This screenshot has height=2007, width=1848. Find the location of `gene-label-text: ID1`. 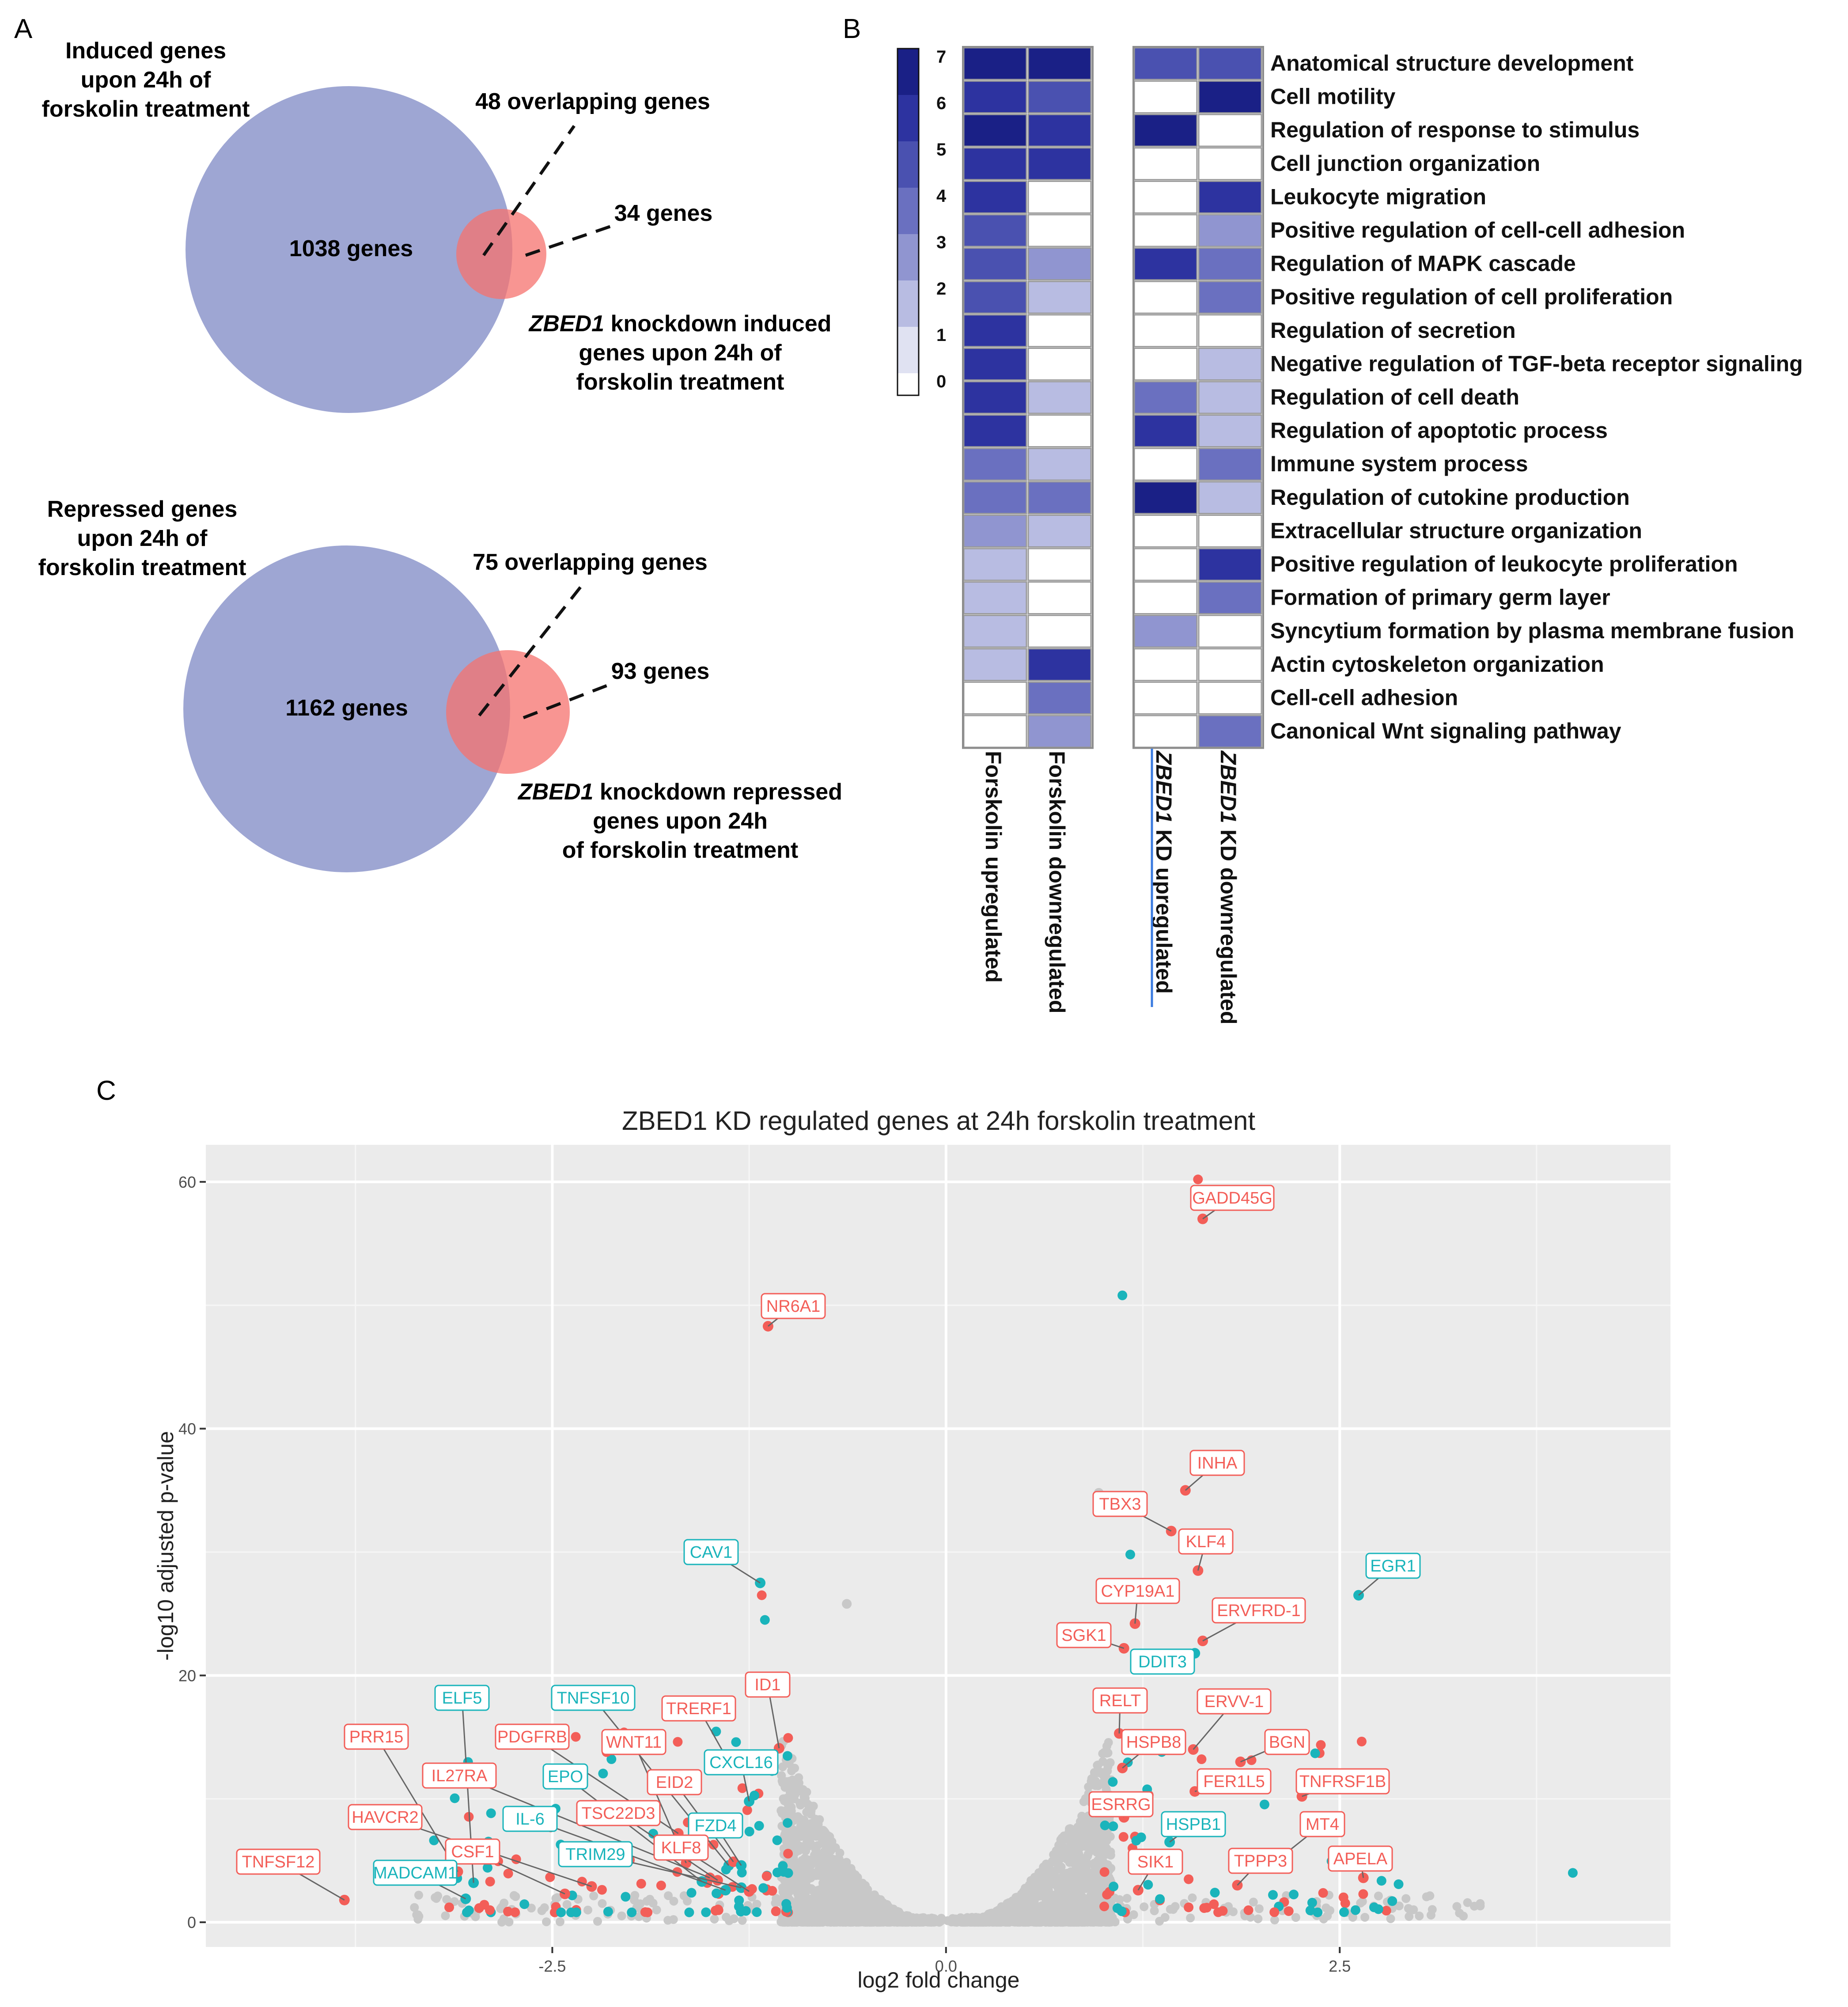

gene-label-text: ID1 is located at coordinates (767, 1685).